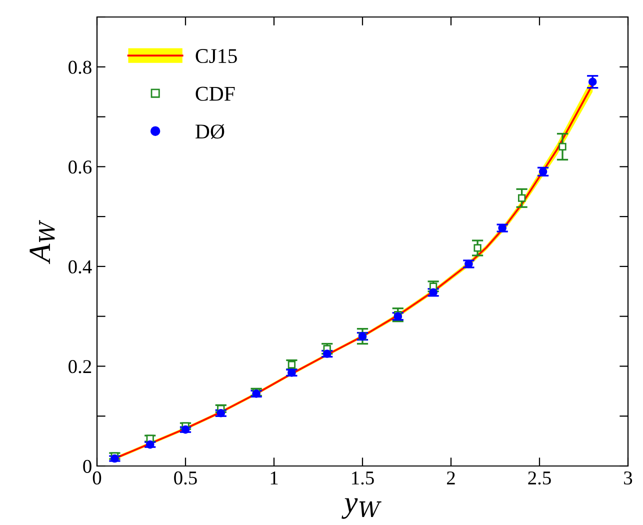 The height and width of the screenshot is (525, 643). I want to click on legend-label: CDF, so click(215, 93).